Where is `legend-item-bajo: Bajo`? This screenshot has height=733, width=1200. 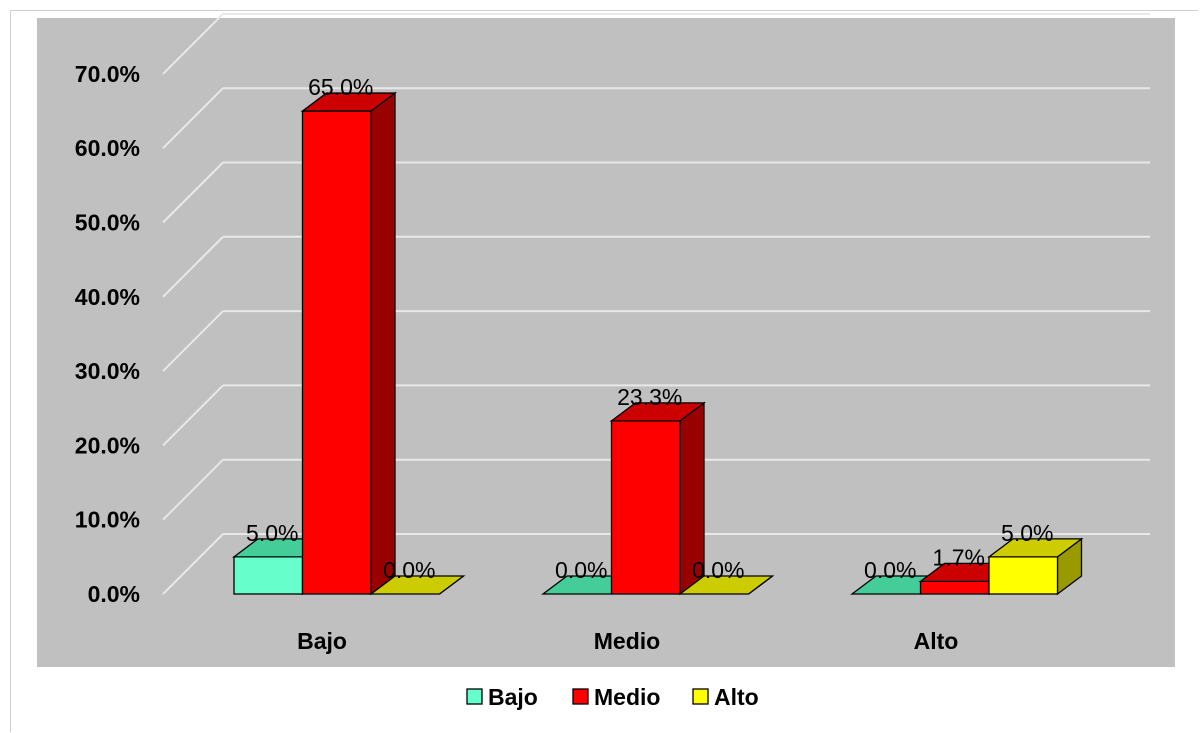 legend-item-bajo: Bajo is located at coordinates (502, 697).